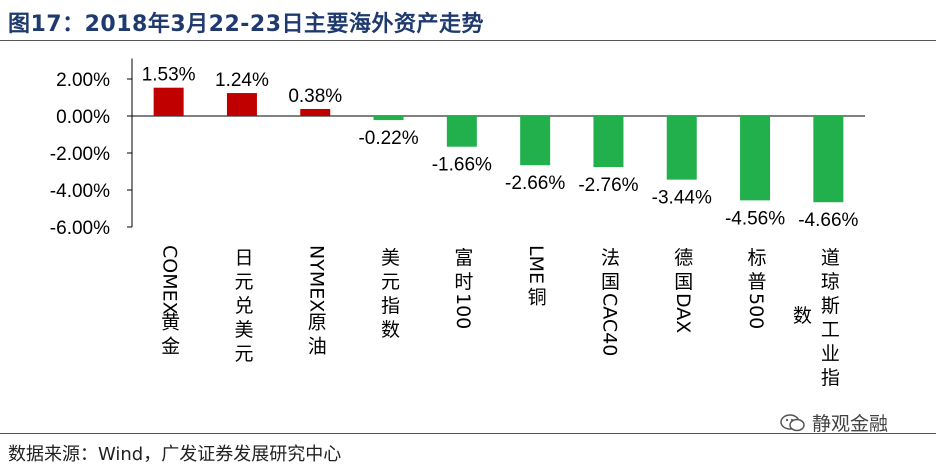  I want to click on category-label: LME 铜, so click(536, 277).